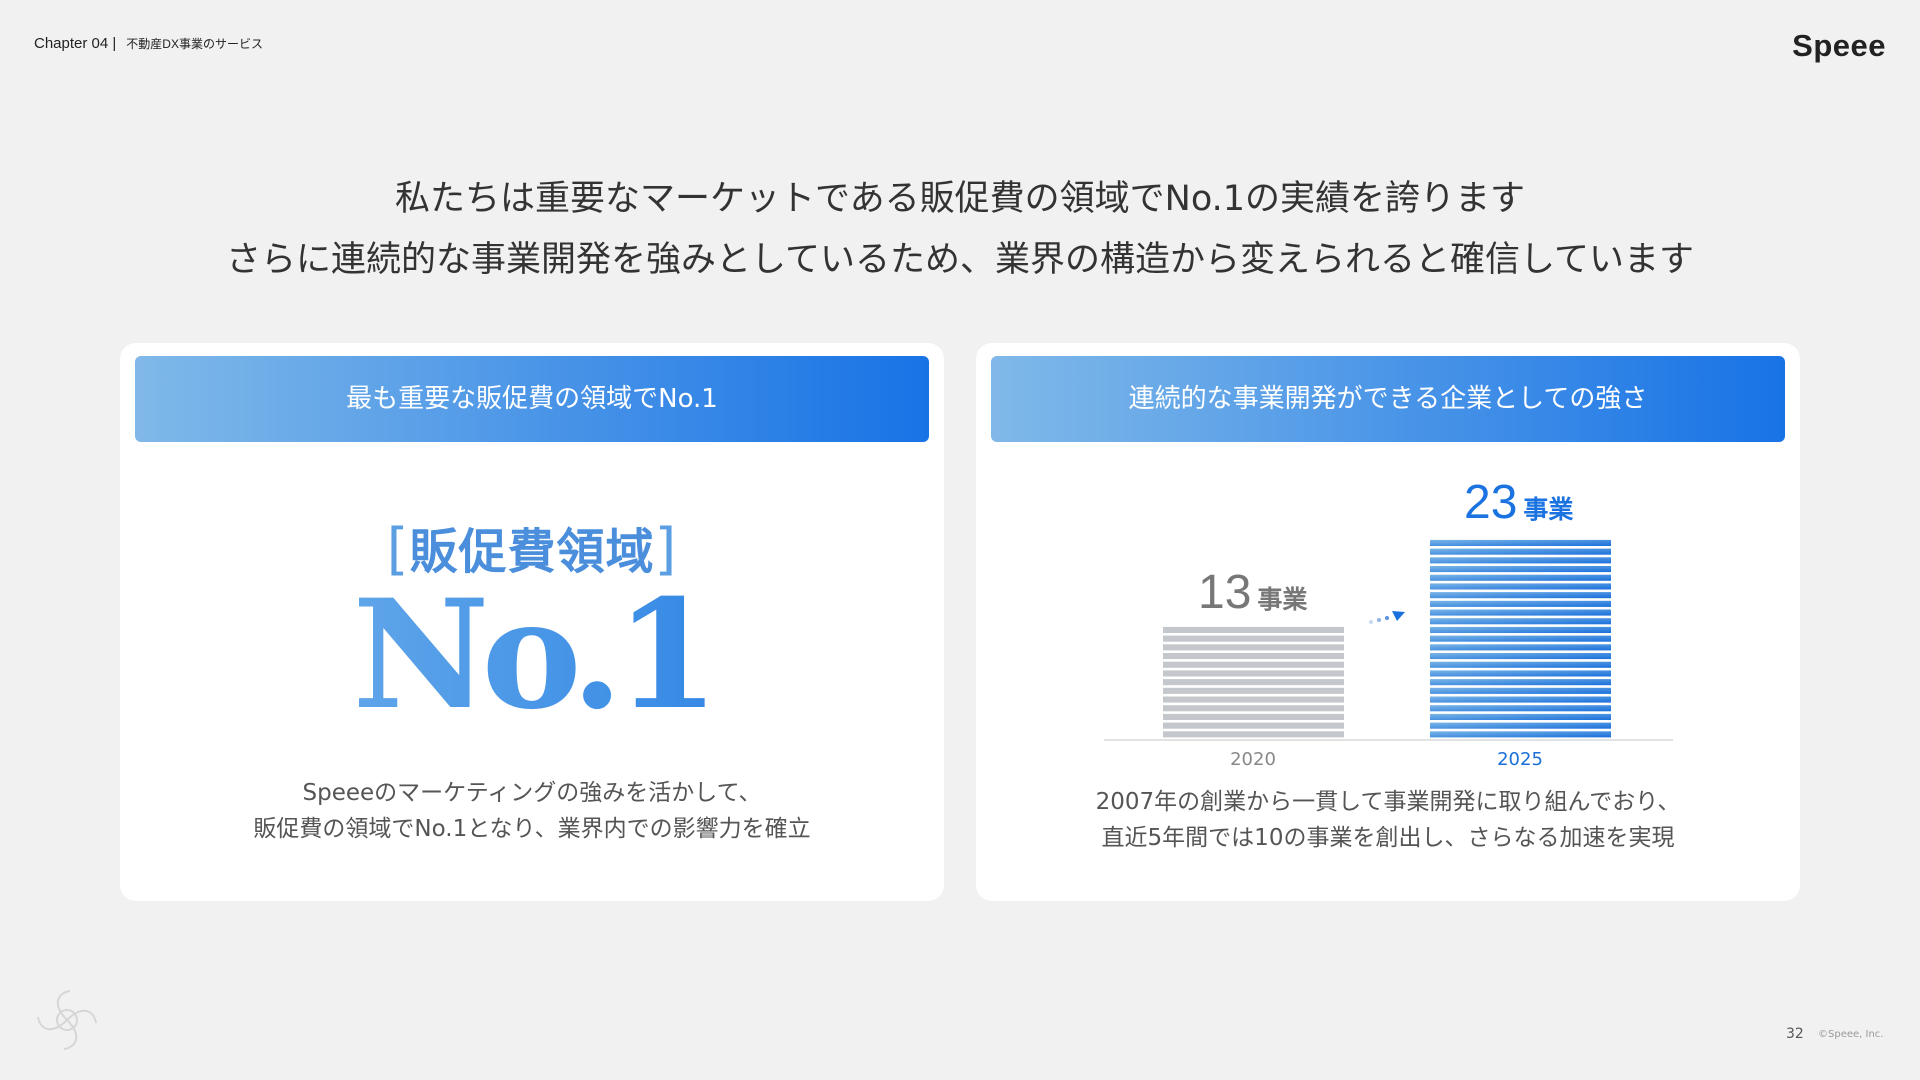 The width and height of the screenshot is (1920, 1080). I want to click on value-2020: 13, so click(1225, 592).